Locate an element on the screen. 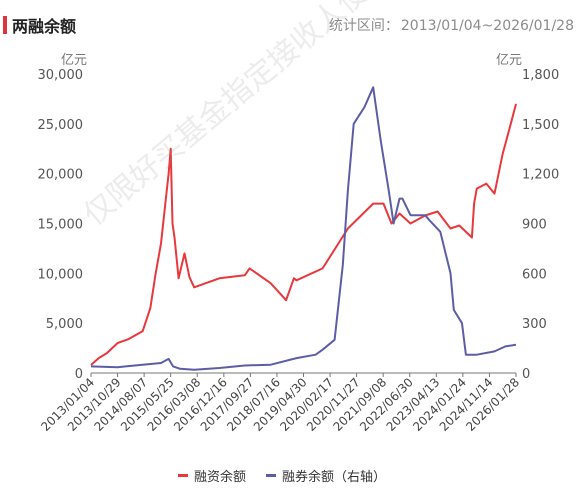 The height and width of the screenshot is (495, 584). legend-swatch-short is located at coordinates (271, 475).